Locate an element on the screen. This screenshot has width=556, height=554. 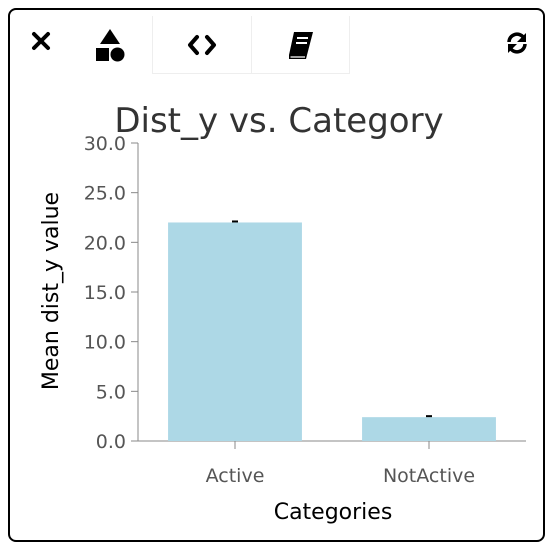
y-tick-label: 0.0 is located at coordinates (111, 442).